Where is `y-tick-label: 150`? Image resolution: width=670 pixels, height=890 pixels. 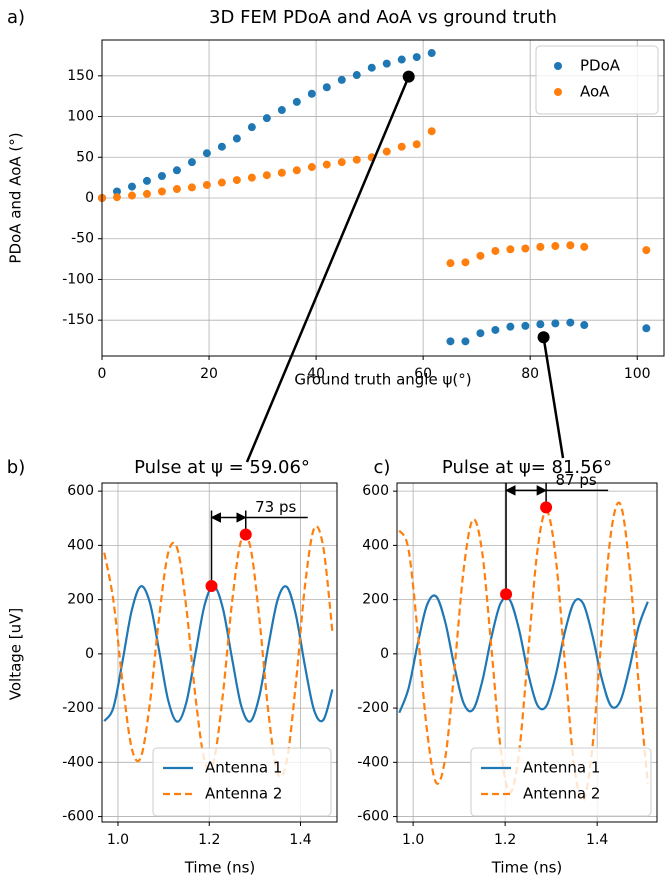 y-tick-label: 150 is located at coordinates (80, 76).